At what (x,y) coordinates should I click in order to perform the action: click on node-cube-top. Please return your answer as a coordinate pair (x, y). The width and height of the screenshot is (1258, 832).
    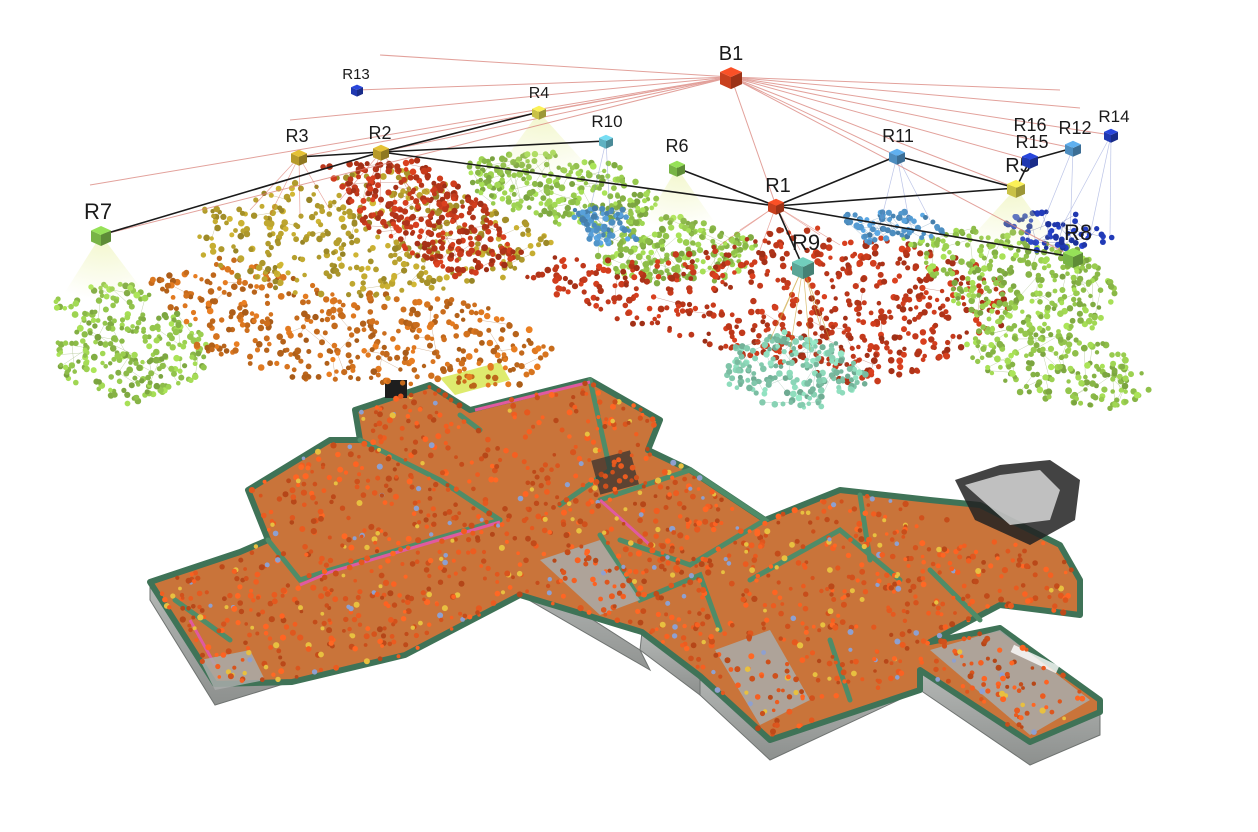
    Looking at the image, I should click on (1073, 144).